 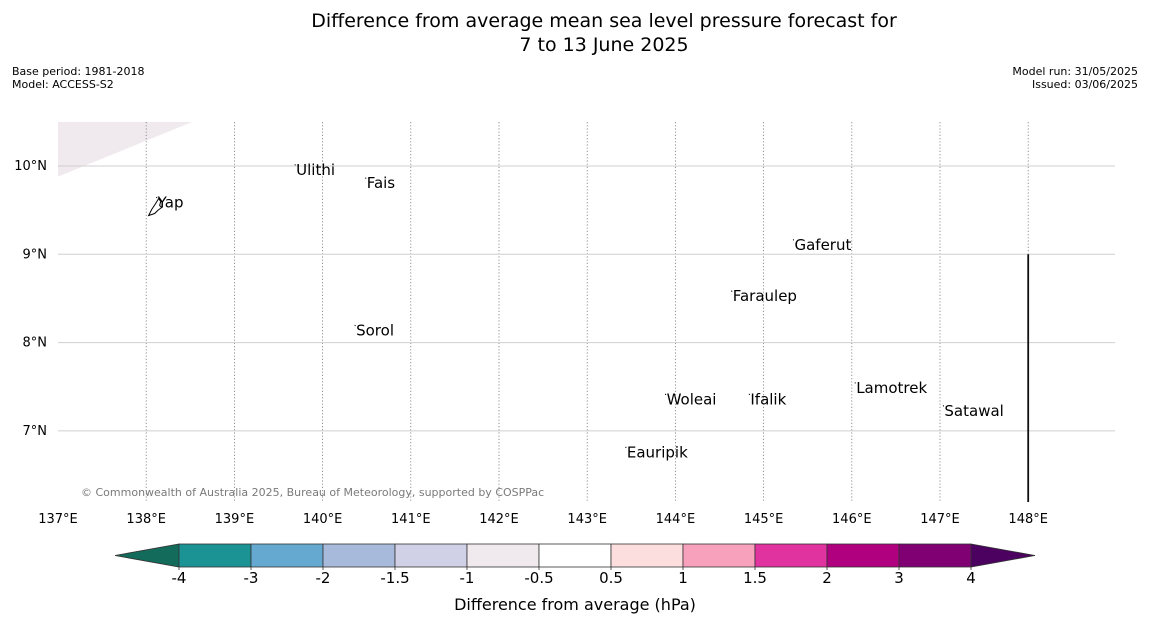 What do you see at coordinates (940, 519) in the screenshot?
I see `lon-tick-label: 147°E` at bounding box center [940, 519].